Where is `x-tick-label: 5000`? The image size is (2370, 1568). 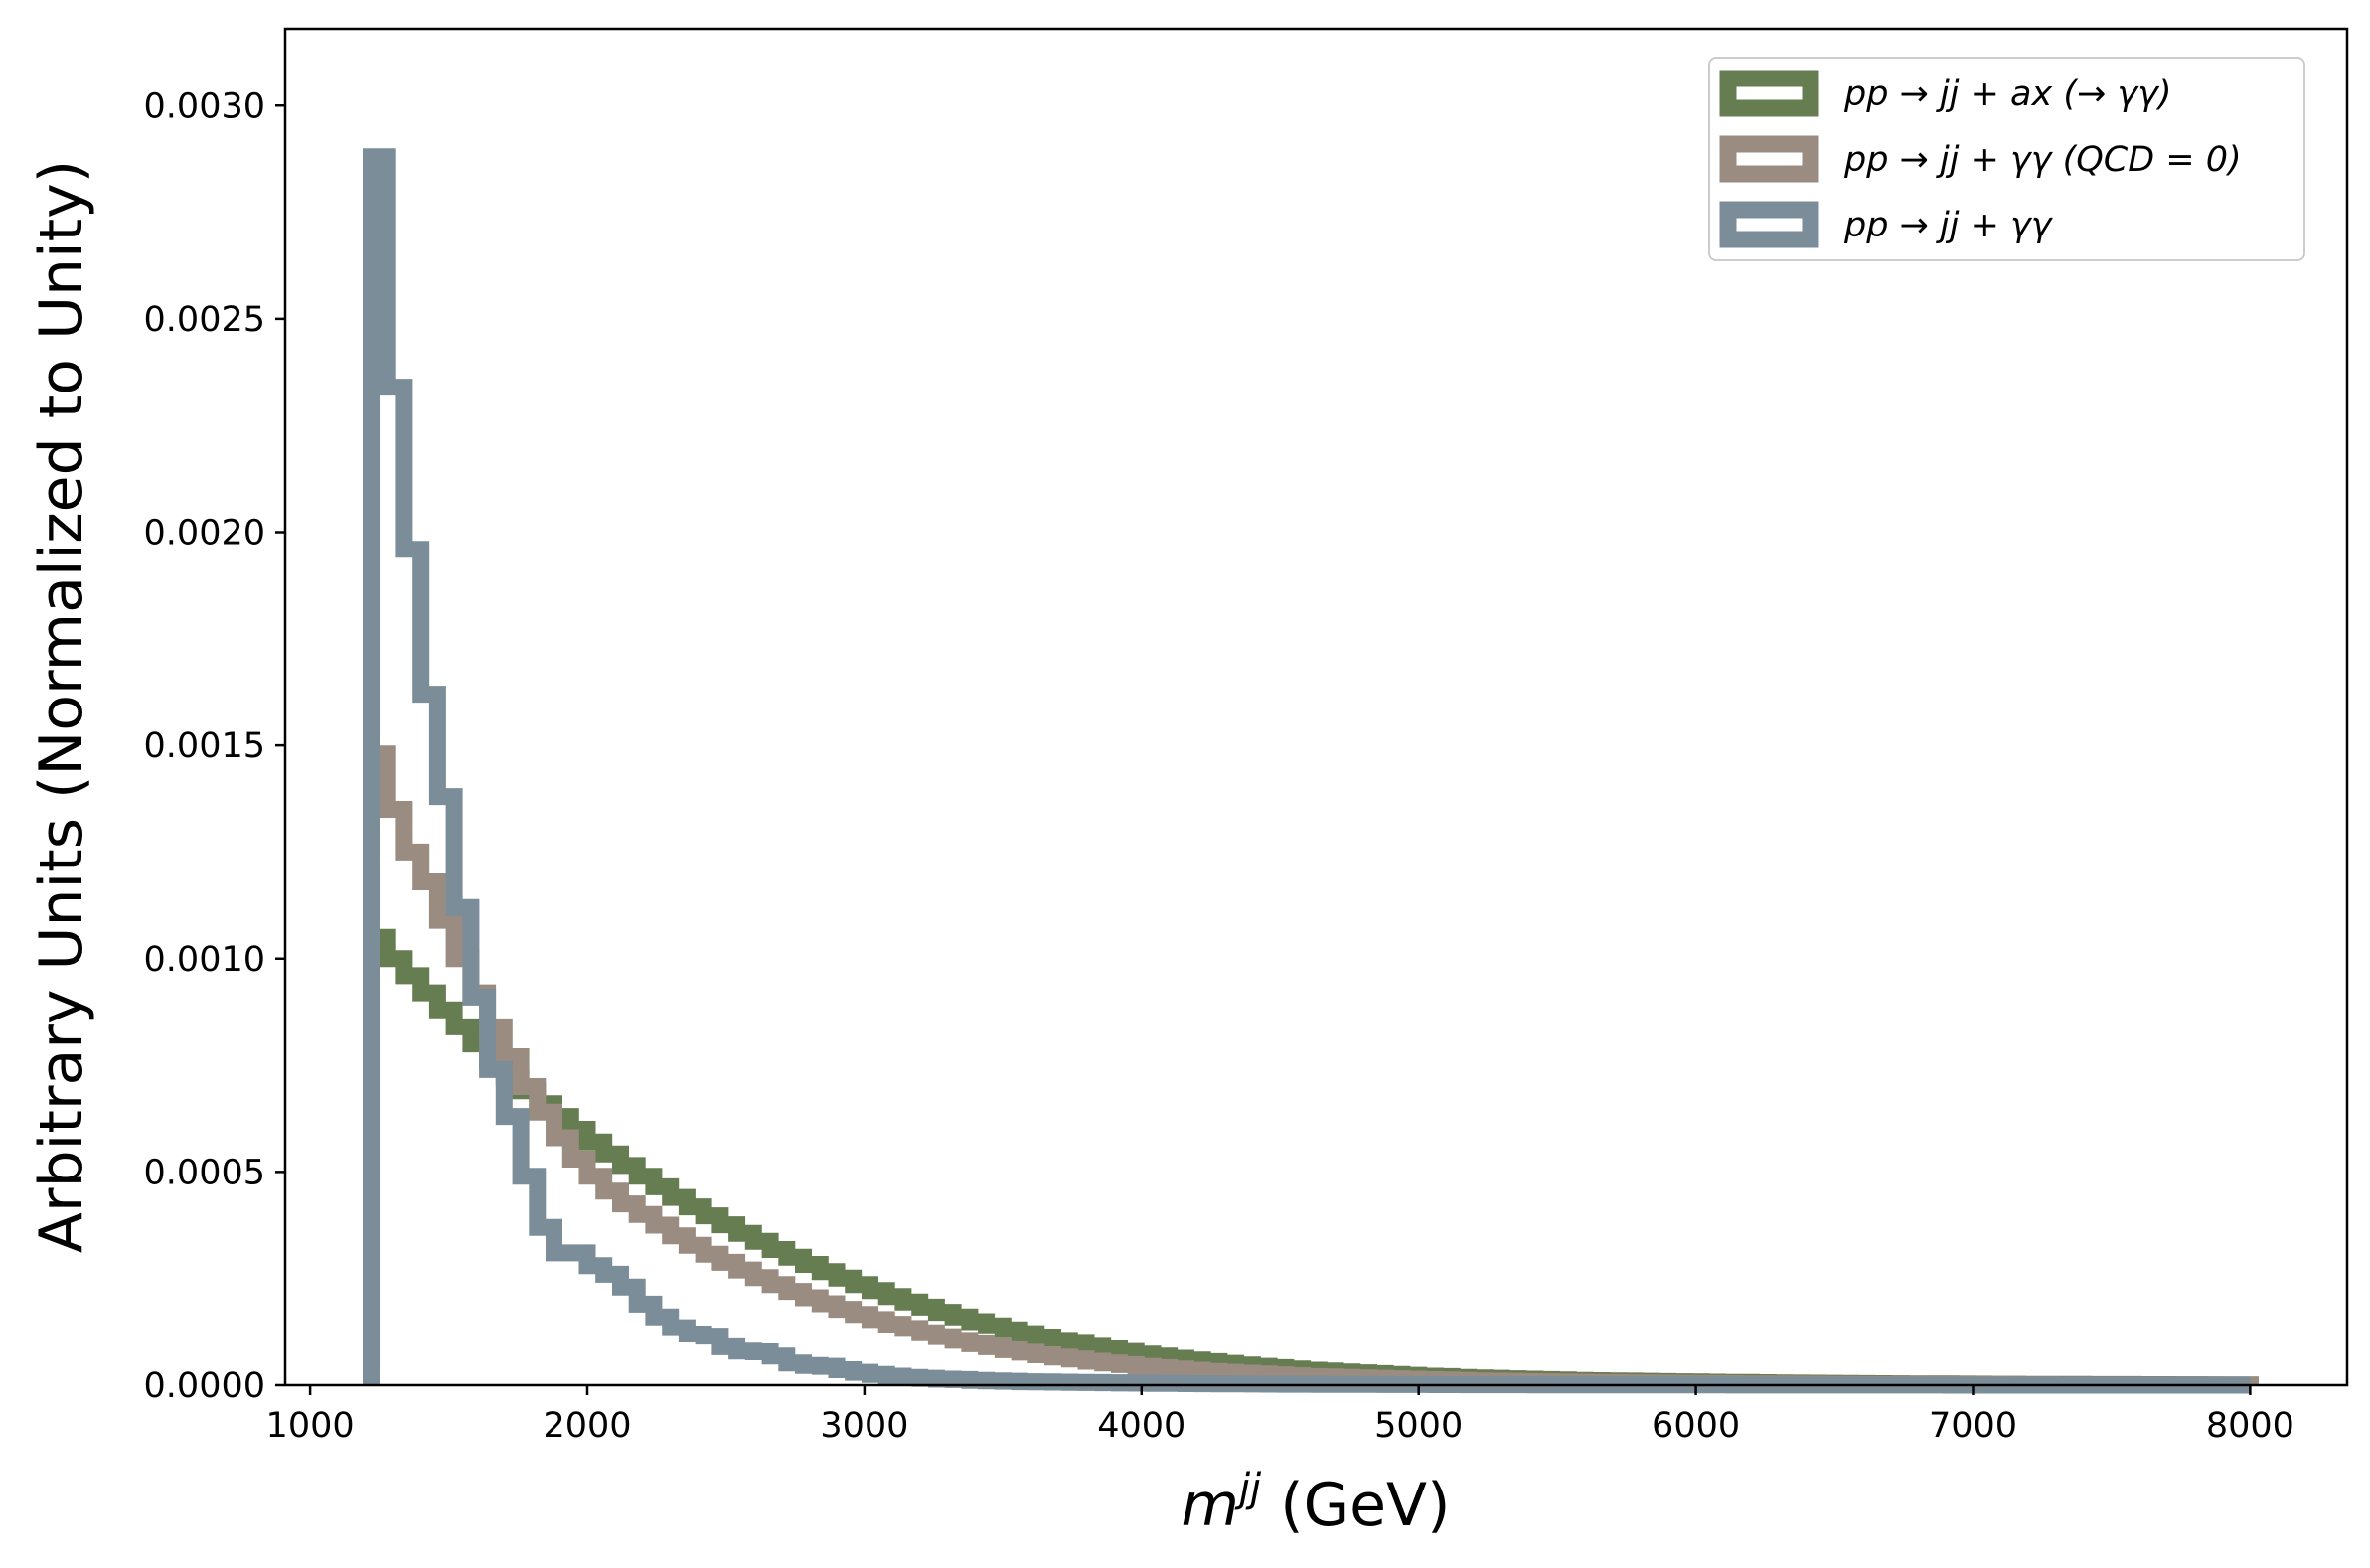
x-tick-label: 5000 is located at coordinates (1418, 1426).